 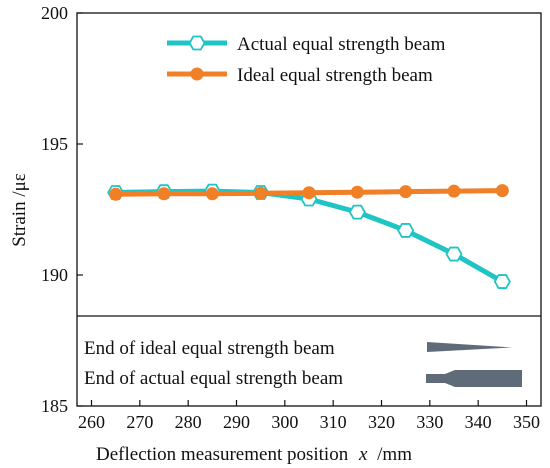 What do you see at coordinates (197, 43) in the screenshot?
I see `legend-marker-actual` at bounding box center [197, 43].